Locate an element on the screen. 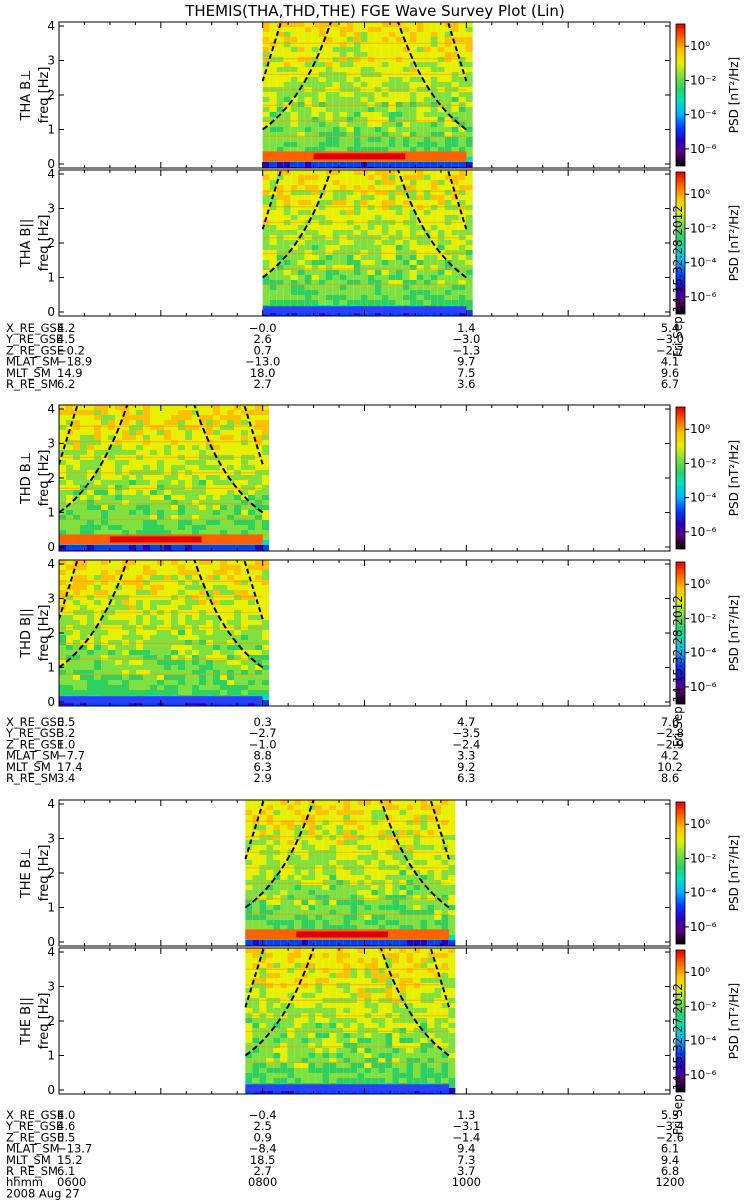 Image resolution: width=750 pixels, height=1200 pixels. ephemeris-value: 5.3 is located at coordinates (670, 1115).